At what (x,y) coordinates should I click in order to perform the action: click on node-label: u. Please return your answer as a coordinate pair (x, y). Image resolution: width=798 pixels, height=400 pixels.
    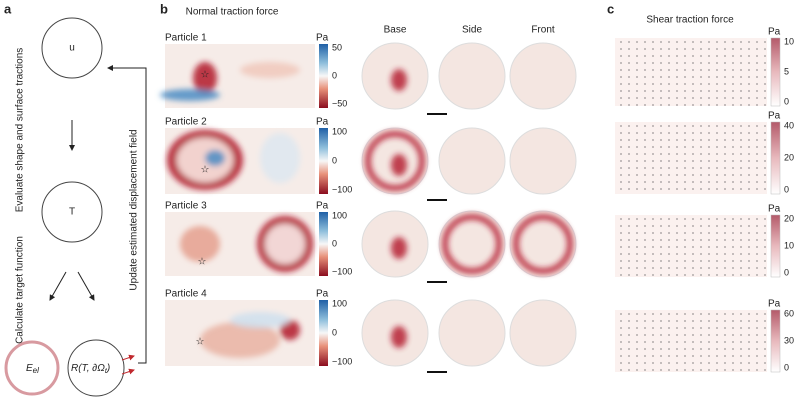
    Looking at the image, I should click on (72, 48).